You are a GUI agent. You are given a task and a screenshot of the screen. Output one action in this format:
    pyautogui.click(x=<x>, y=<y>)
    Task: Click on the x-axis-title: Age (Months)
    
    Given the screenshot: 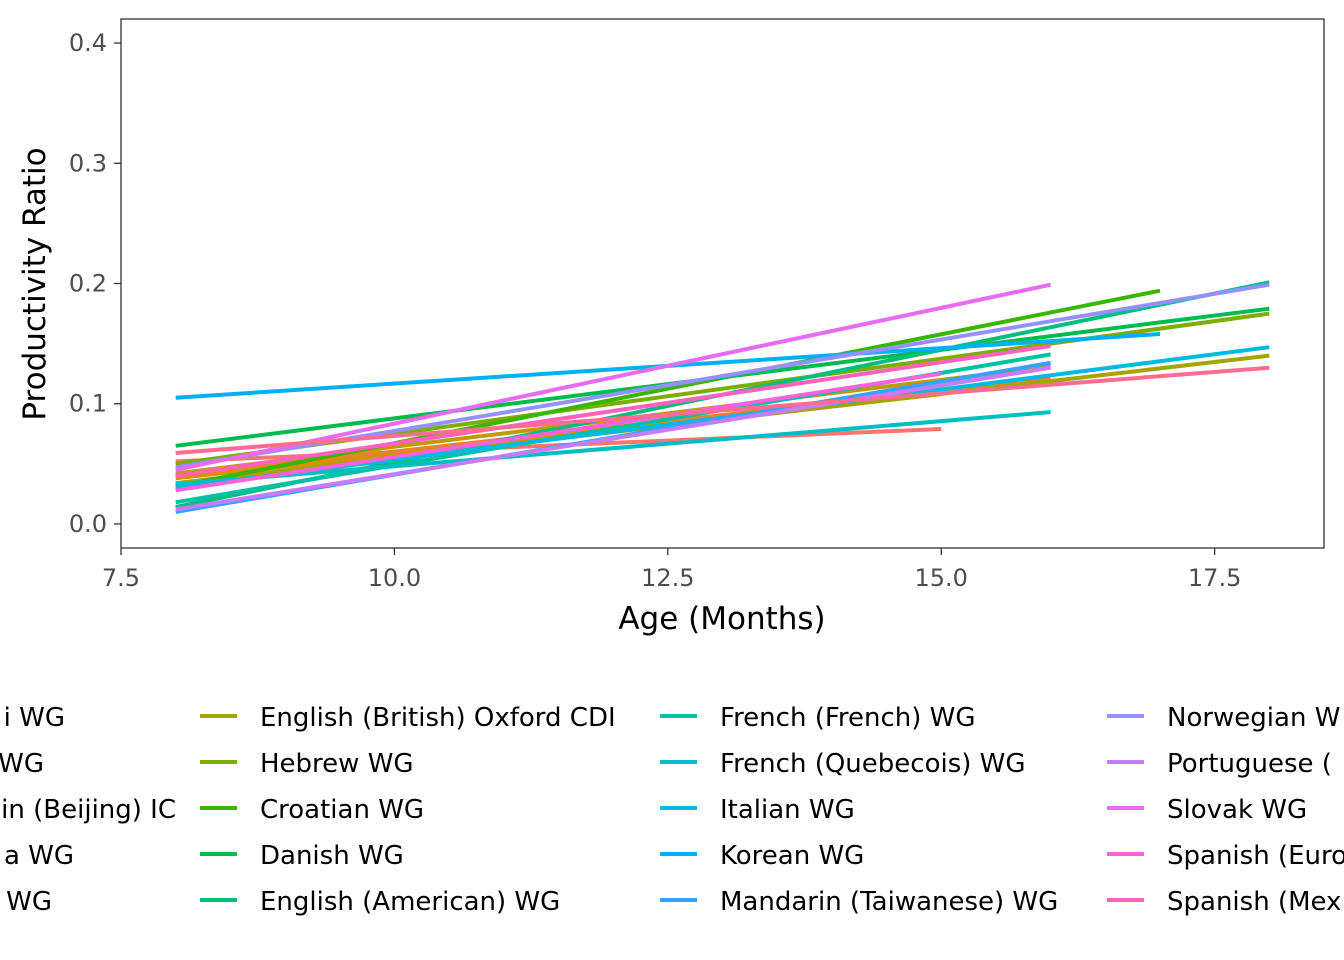 What is the action you would take?
    pyautogui.click(x=721, y=619)
    